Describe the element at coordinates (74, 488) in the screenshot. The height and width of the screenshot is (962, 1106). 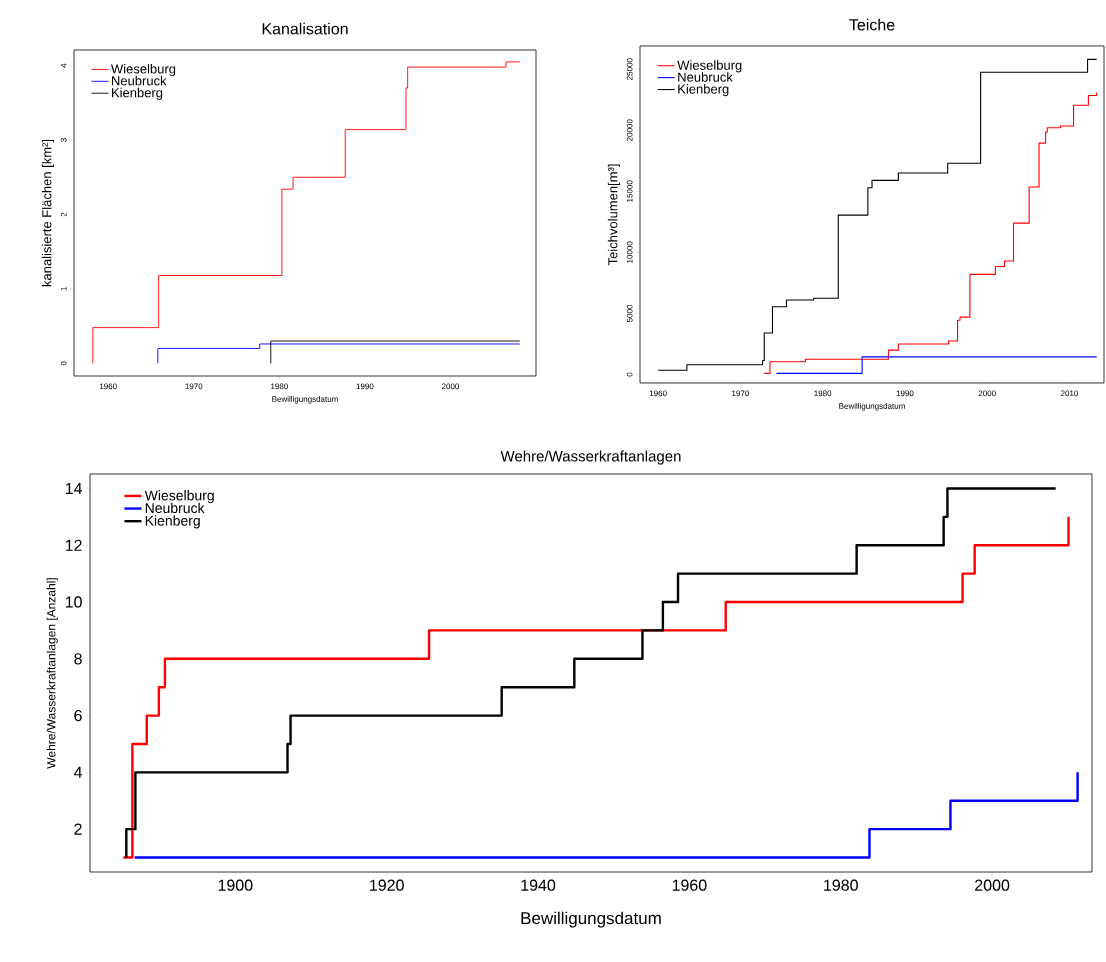
I see `y-tick-label: 14` at that location.